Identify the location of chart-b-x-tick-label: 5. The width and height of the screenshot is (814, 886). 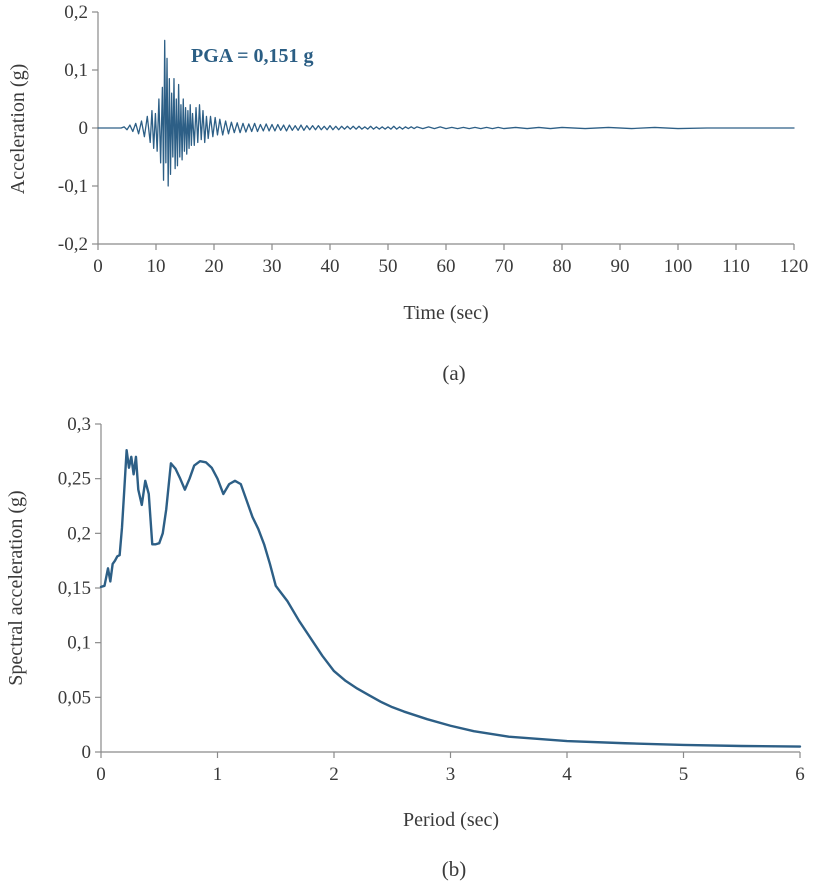
(684, 774).